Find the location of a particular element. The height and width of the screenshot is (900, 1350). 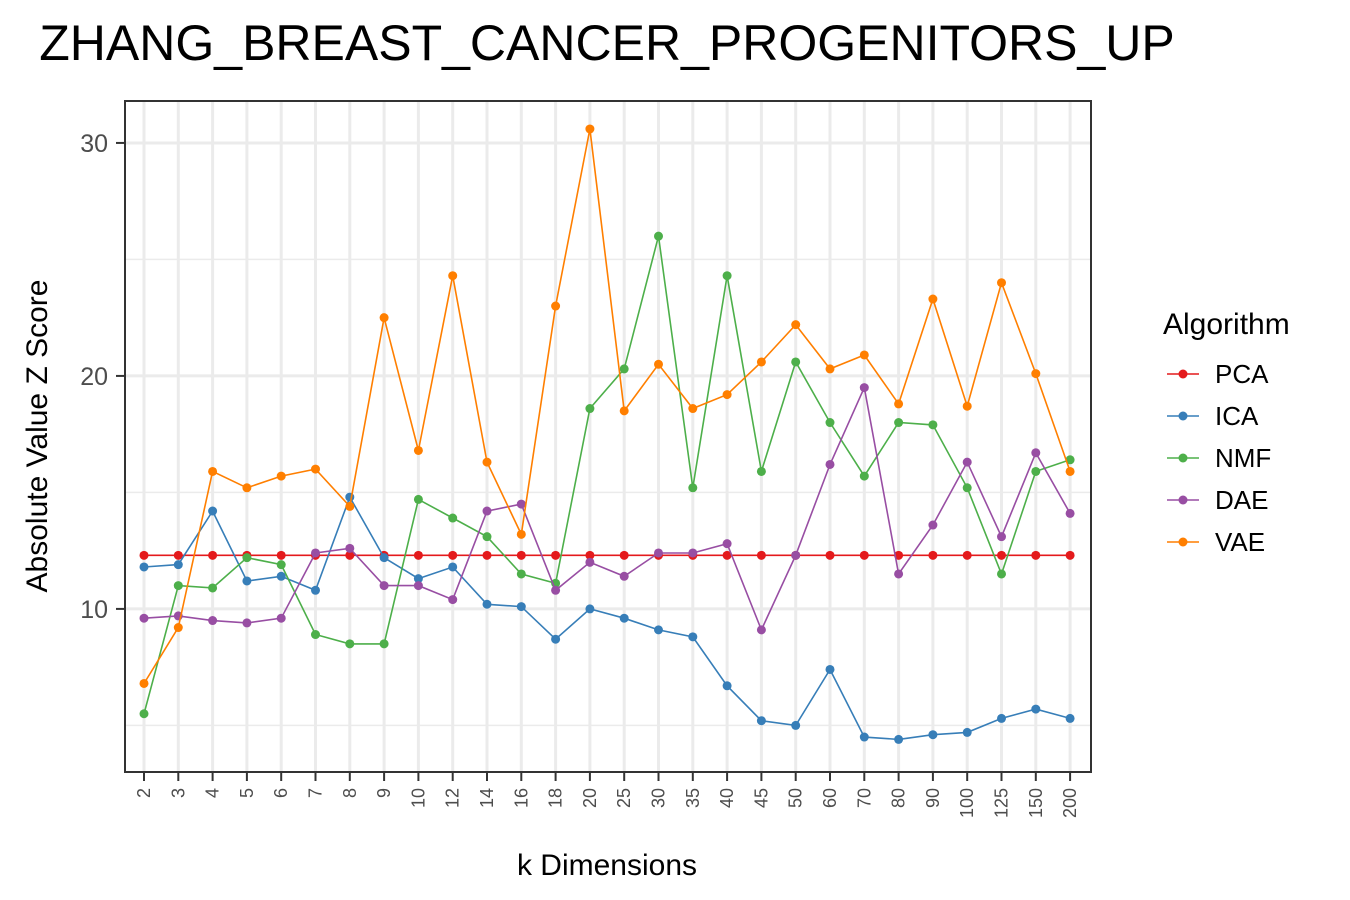

legend-item-nmf: NMF is located at coordinates (1219, 458).